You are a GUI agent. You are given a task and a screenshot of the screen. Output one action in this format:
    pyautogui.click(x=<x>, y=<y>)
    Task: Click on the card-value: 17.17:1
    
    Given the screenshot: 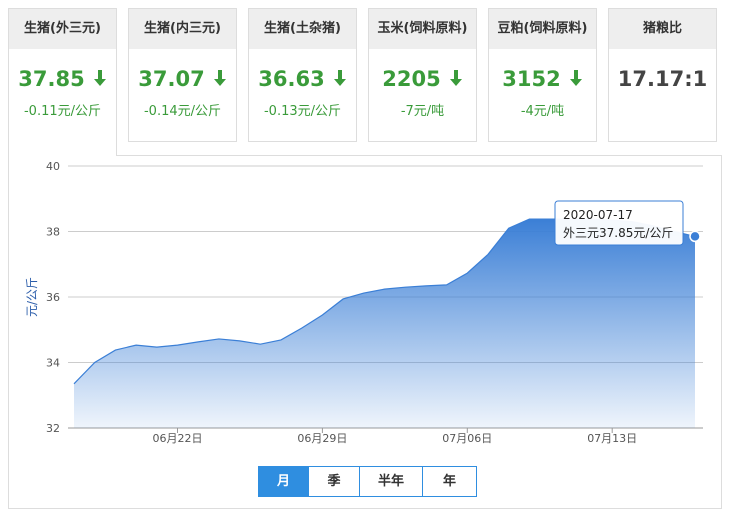 What is the action you would take?
    pyautogui.click(x=662, y=79)
    